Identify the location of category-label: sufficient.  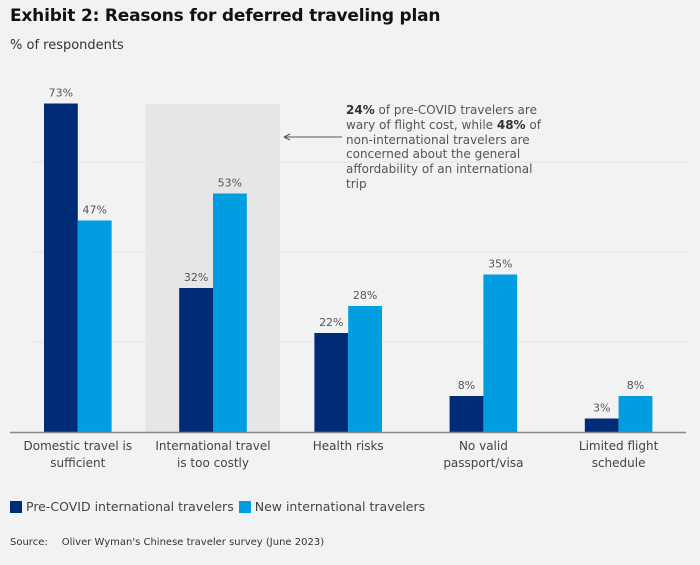
(77, 463).